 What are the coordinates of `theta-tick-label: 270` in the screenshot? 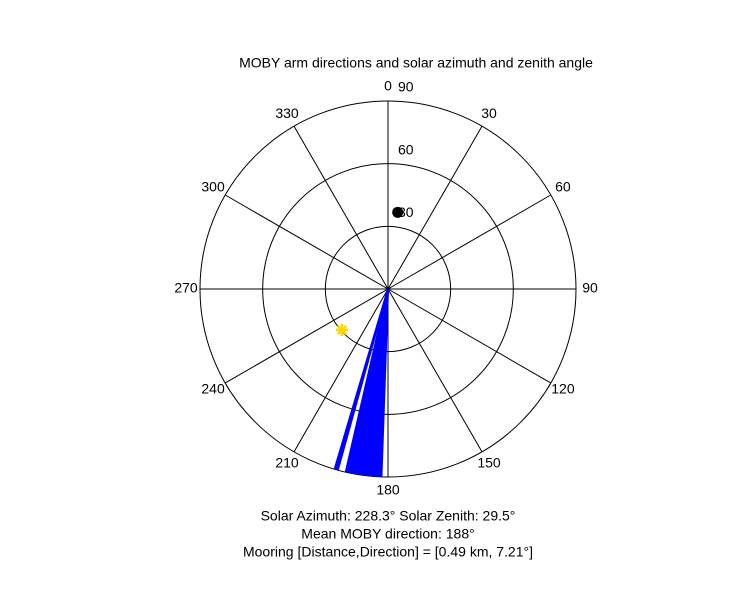 It's located at (186, 288).